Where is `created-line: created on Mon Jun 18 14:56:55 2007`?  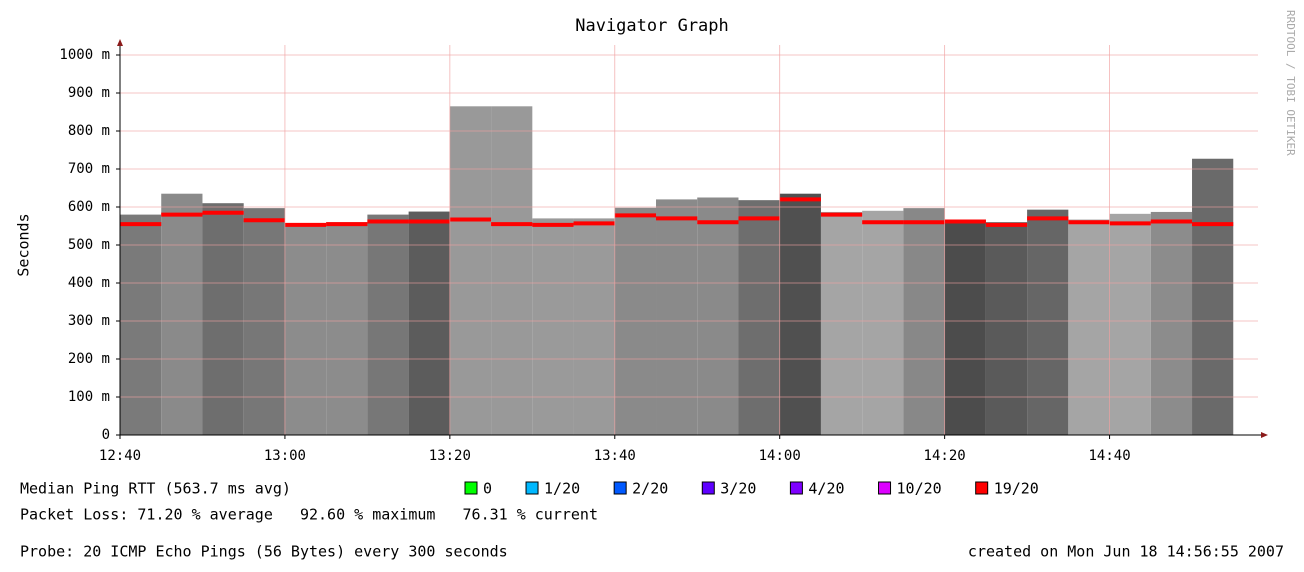
created-line: created on Mon Jun 18 14:56:55 2007 is located at coordinates (1126, 552).